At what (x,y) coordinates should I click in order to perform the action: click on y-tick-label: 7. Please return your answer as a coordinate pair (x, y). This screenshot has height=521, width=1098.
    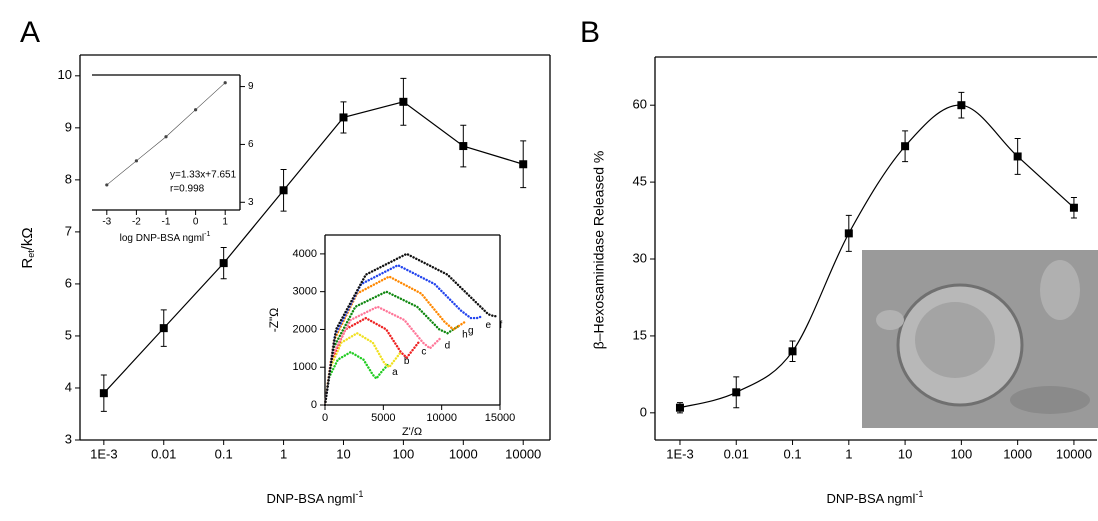
    Looking at the image, I should click on (68, 230).